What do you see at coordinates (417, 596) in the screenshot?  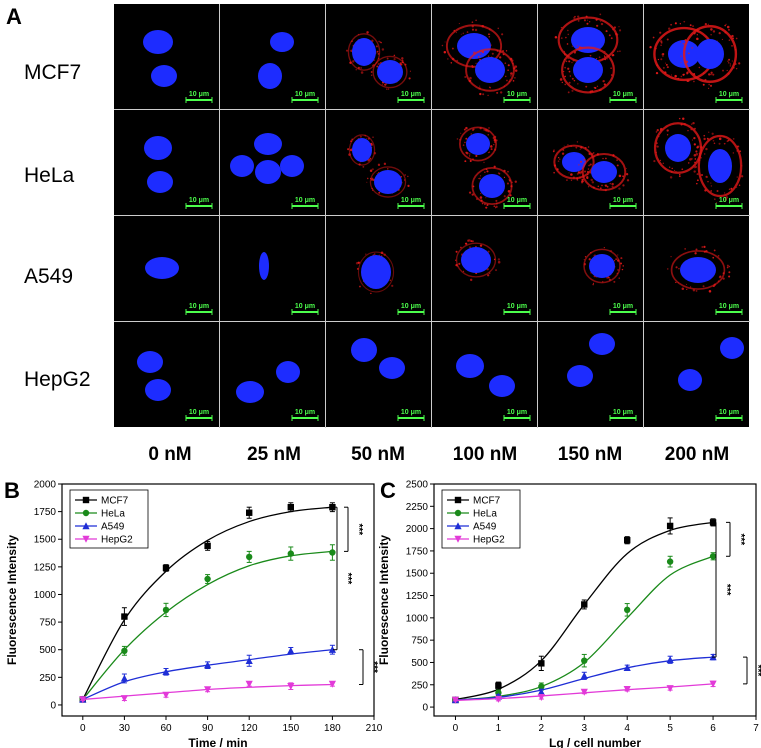 I see `y-tick-label: 1250` at bounding box center [417, 596].